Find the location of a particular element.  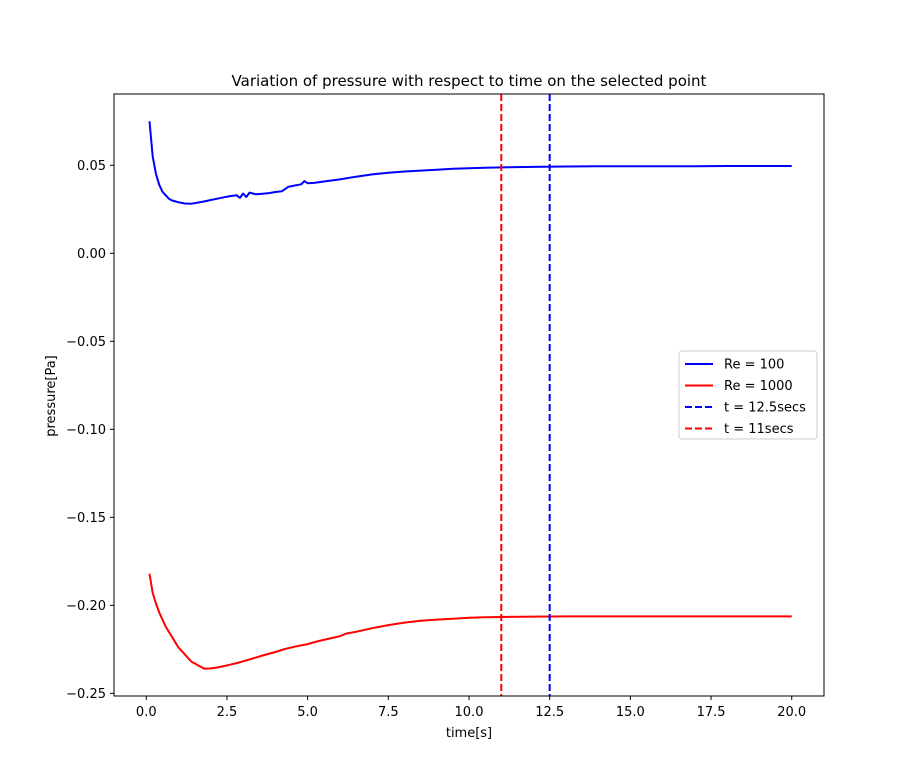

y-tick-label: −0.25 is located at coordinates (86, 694).